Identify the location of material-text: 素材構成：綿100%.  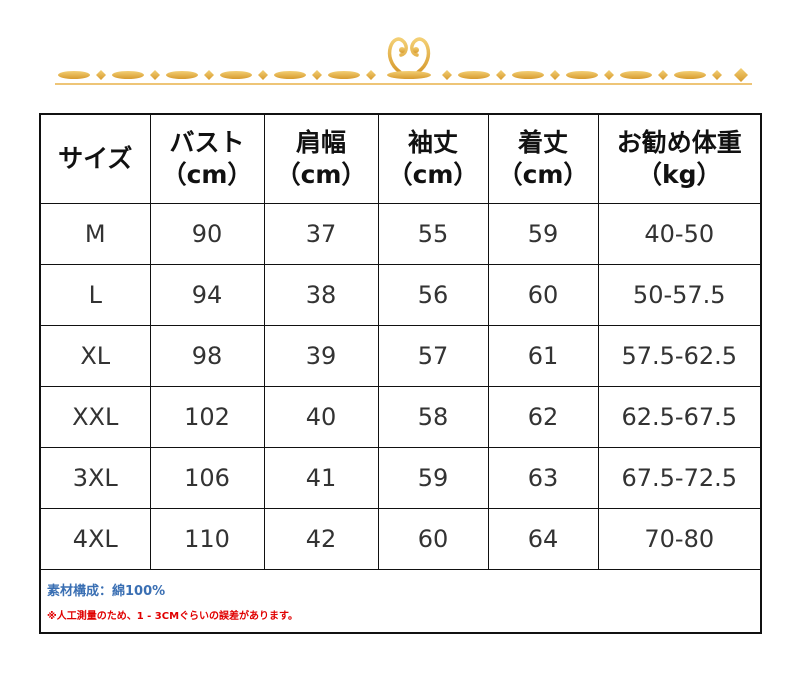
(106, 591).